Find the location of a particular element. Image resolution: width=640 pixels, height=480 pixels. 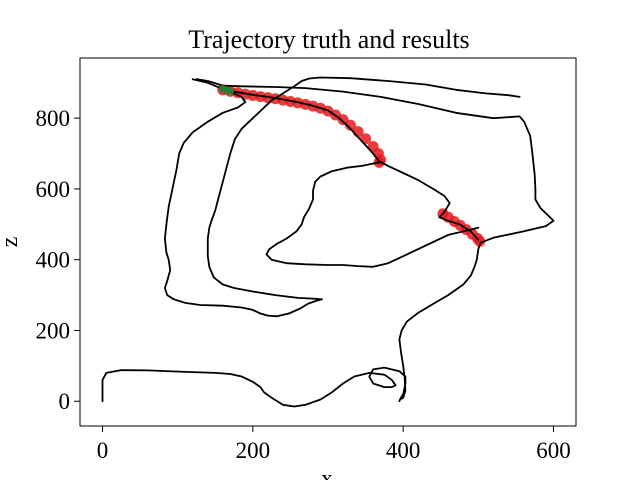

y-tick-label: 600 is located at coordinates (53, 189).